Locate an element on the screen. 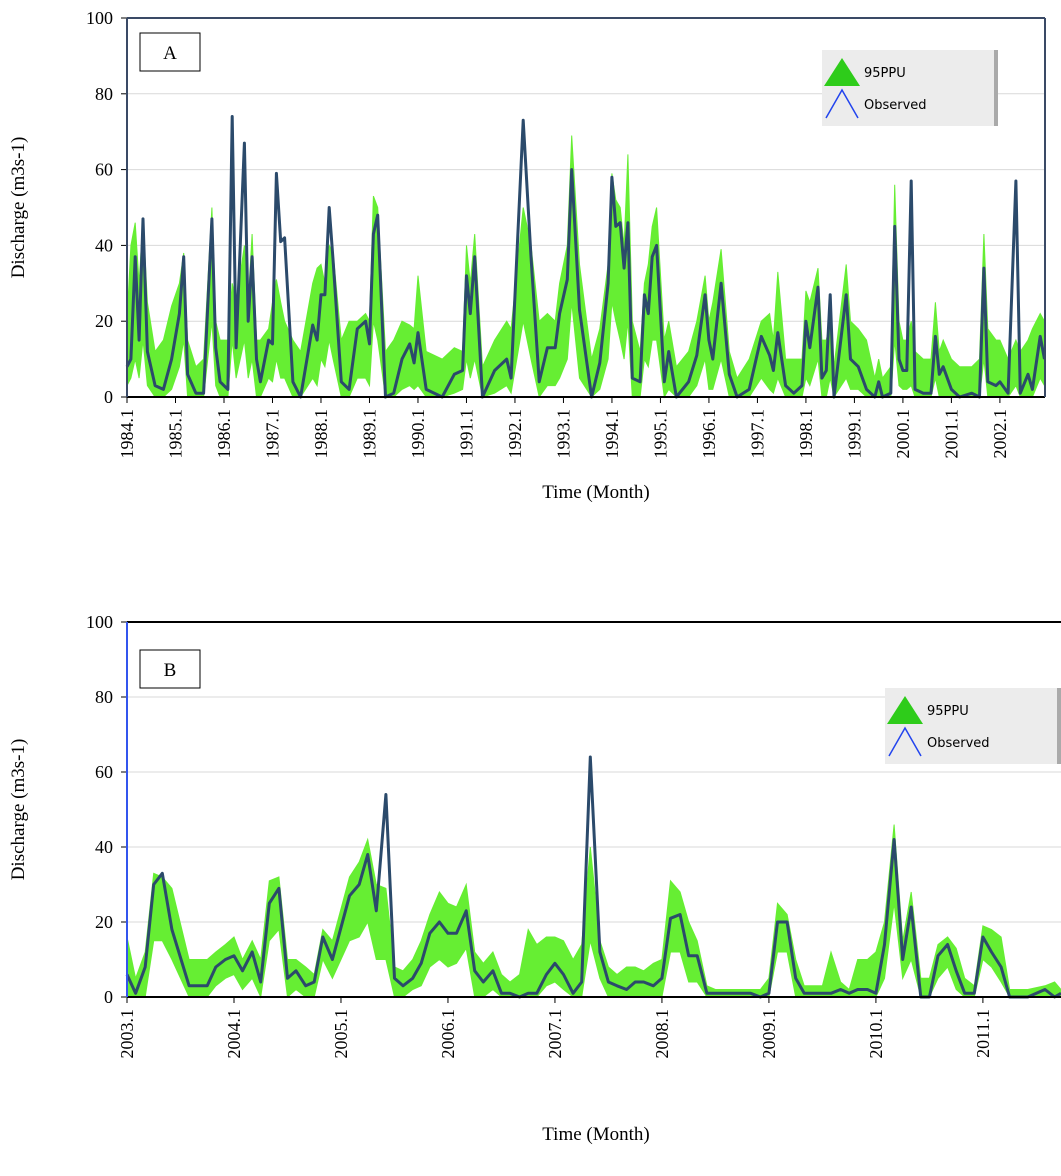 This screenshot has width=1061, height=1176. x-tick-label: 1986.1 is located at coordinates (224, 434).